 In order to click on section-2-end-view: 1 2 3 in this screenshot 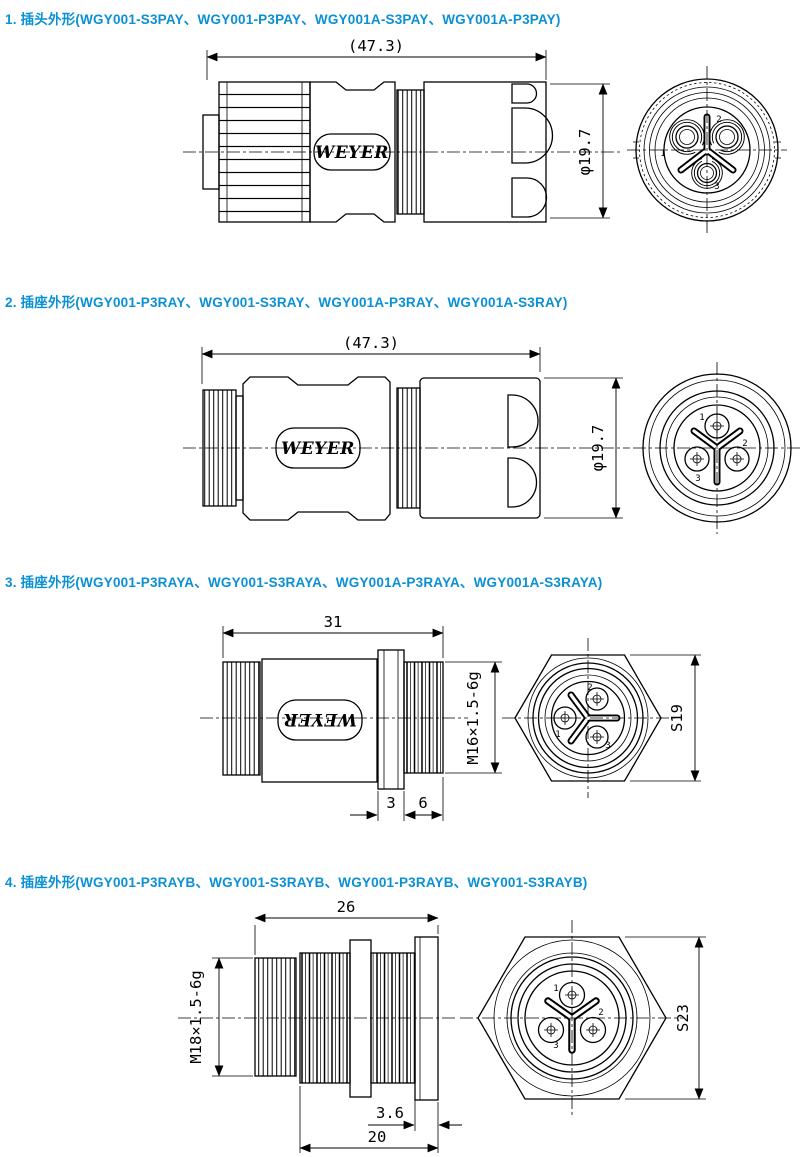, I will do `click(717, 448)`.